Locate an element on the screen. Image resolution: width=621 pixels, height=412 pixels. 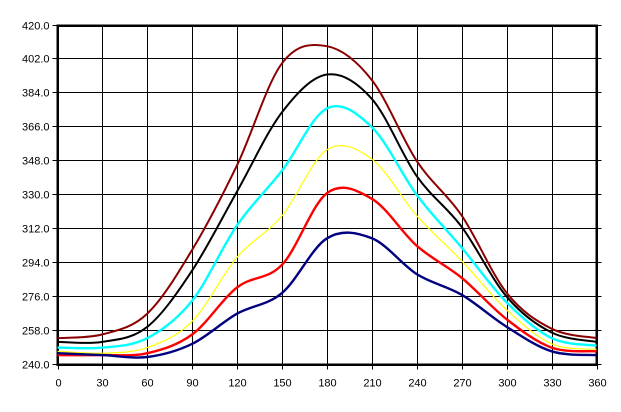
x-tick-label: 30 is located at coordinates (102, 384).